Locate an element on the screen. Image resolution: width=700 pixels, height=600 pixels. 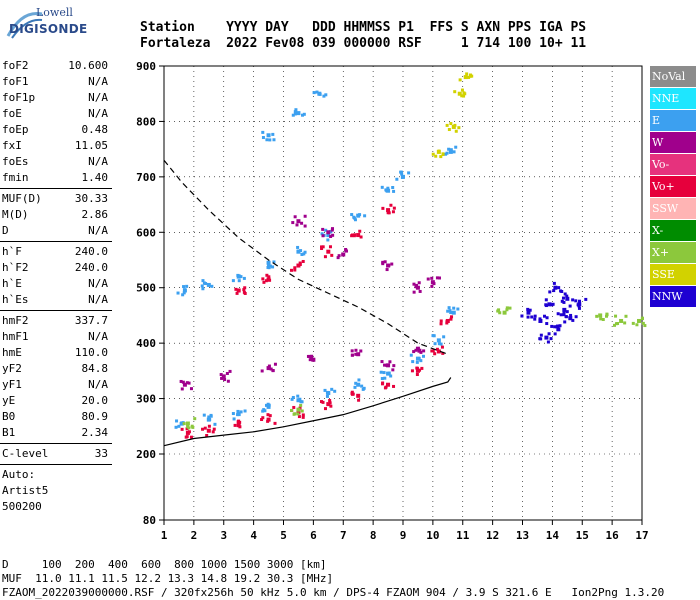
param-value: 1.40 is located at coordinates (95, 177).